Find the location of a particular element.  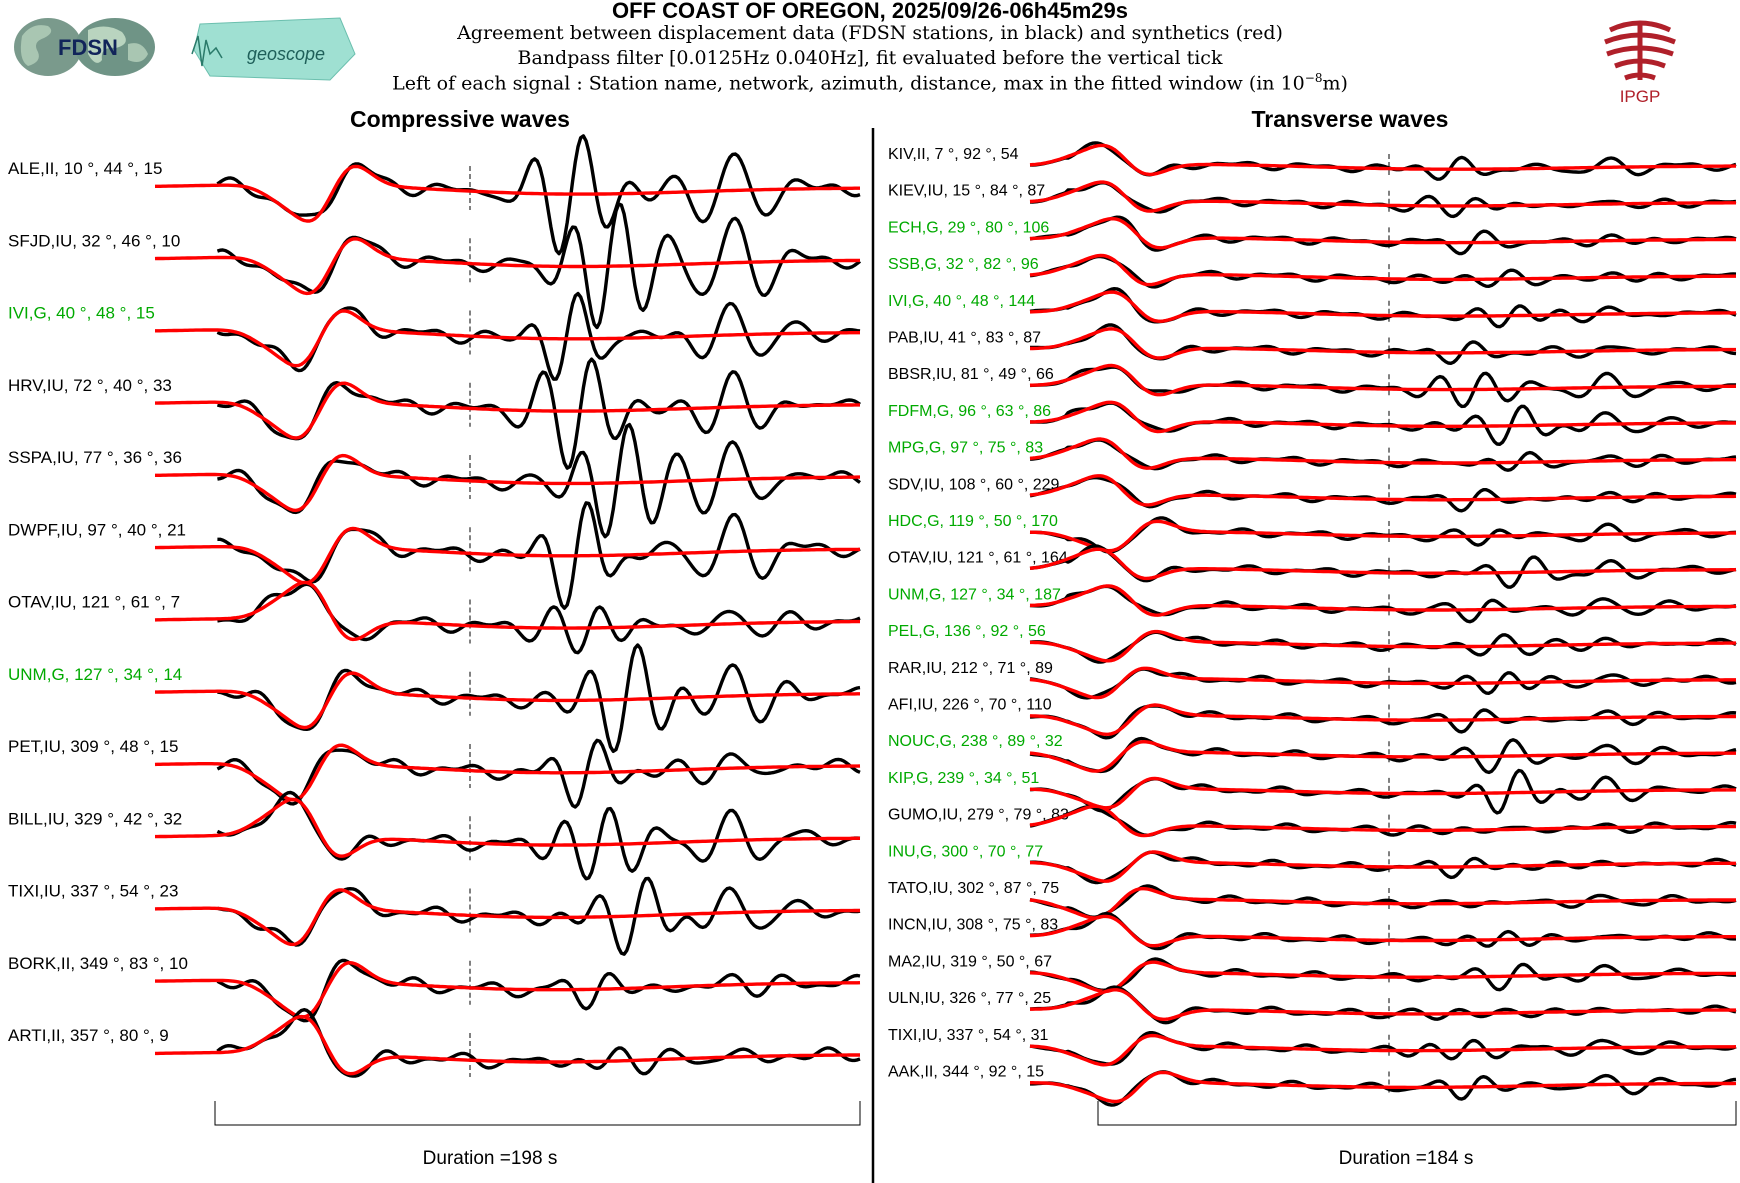

trace-unm-g: UNM,G, 127 °, 34 °, 187 is located at coordinates (1312, 604).